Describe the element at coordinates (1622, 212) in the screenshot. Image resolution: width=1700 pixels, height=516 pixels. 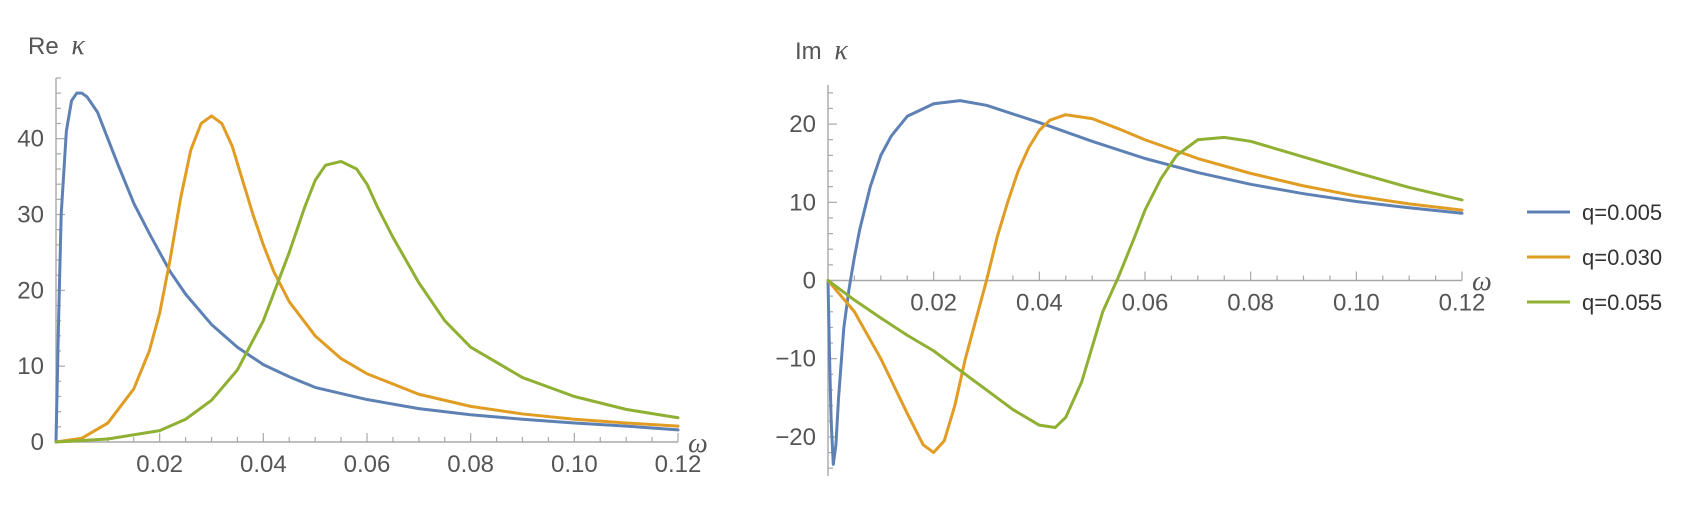
I see `legend-label: q=0.005` at that location.